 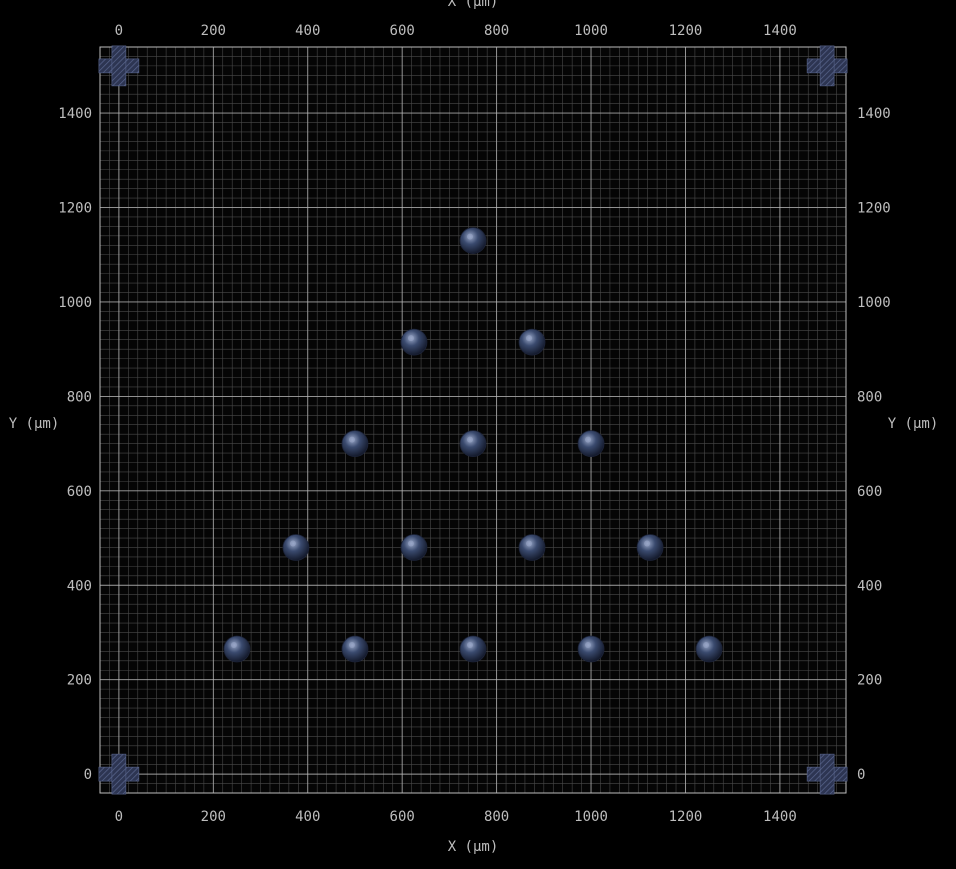 I want to click on x-tick-label-top: 1200, so click(x=686, y=31).